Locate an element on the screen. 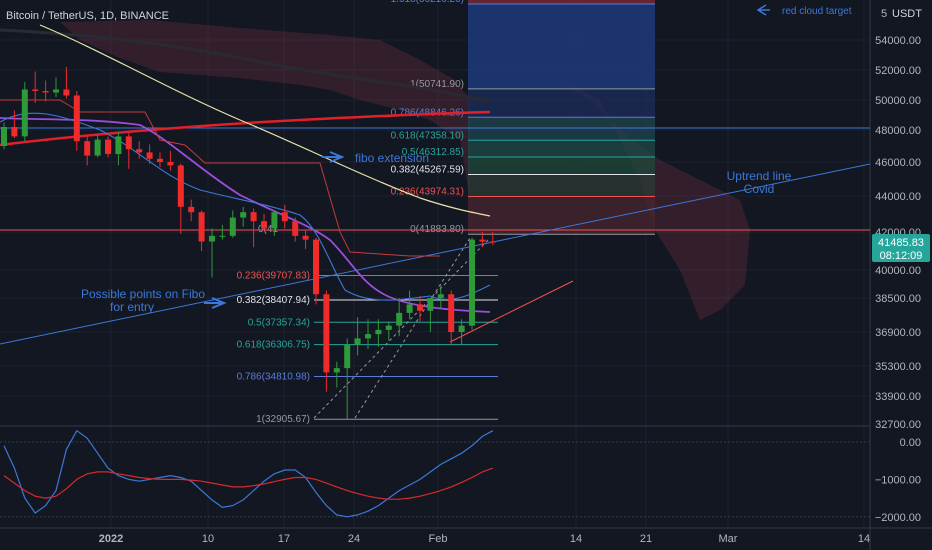 Image resolution: width=932 pixels, height=550 pixels. fib-ret-label-1: 1(32905.67) is located at coordinates (283, 419).